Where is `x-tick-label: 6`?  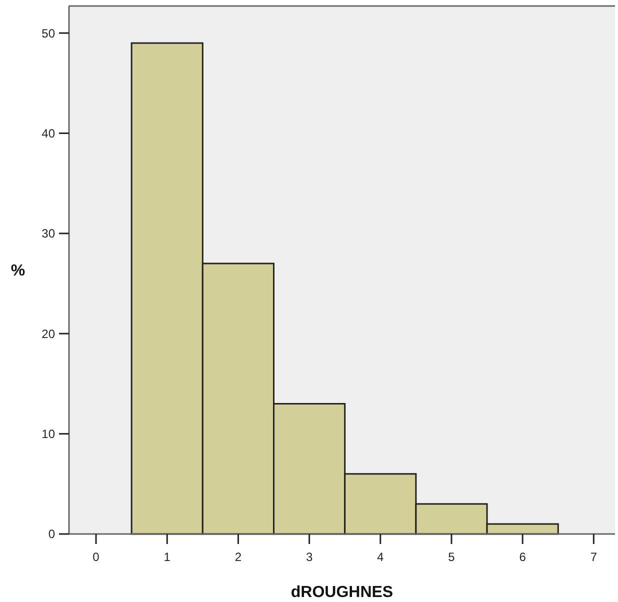
x-tick-label: 6 is located at coordinates (522, 557).